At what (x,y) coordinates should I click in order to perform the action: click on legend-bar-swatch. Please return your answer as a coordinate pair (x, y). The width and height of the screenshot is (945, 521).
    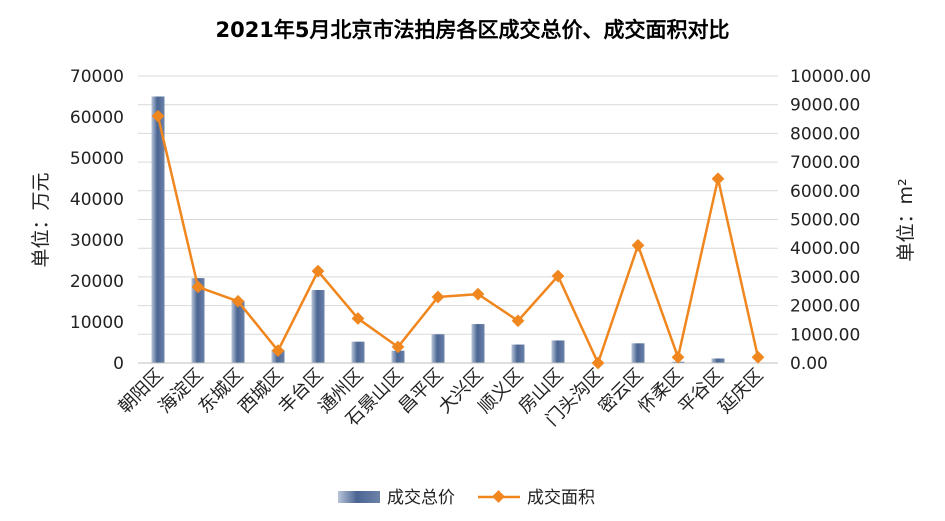
    Looking at the image, I should click on (359, 497).